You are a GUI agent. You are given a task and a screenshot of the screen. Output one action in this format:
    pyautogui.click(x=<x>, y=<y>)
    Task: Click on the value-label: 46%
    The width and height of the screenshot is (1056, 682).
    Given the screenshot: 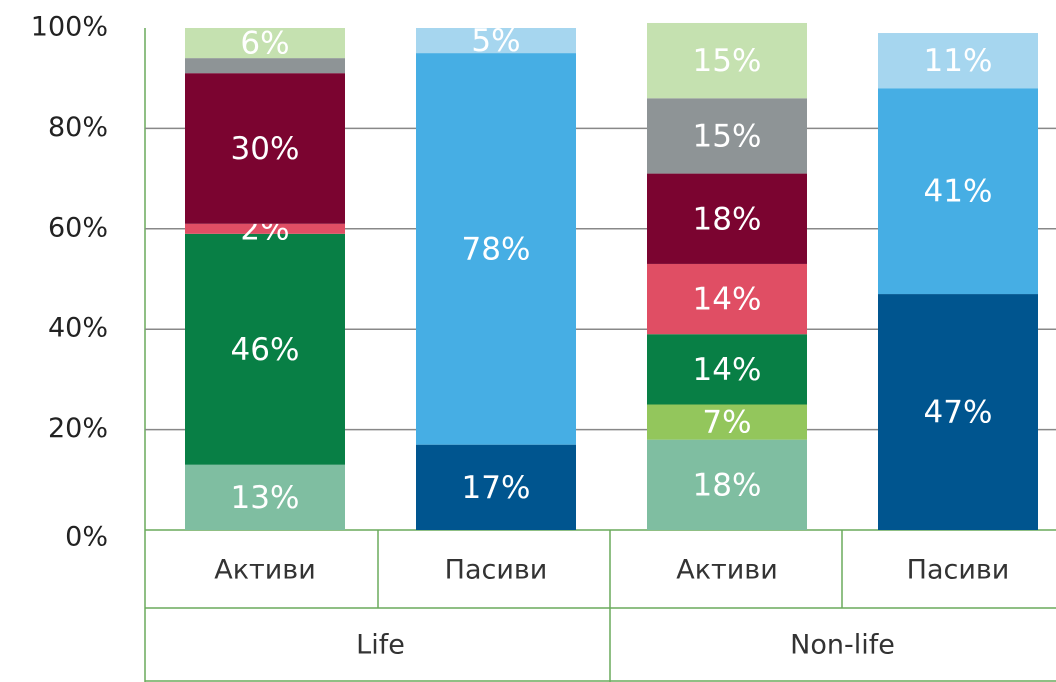 What is the action you would take?
    pyautogui.click(x=265, y=350)
    